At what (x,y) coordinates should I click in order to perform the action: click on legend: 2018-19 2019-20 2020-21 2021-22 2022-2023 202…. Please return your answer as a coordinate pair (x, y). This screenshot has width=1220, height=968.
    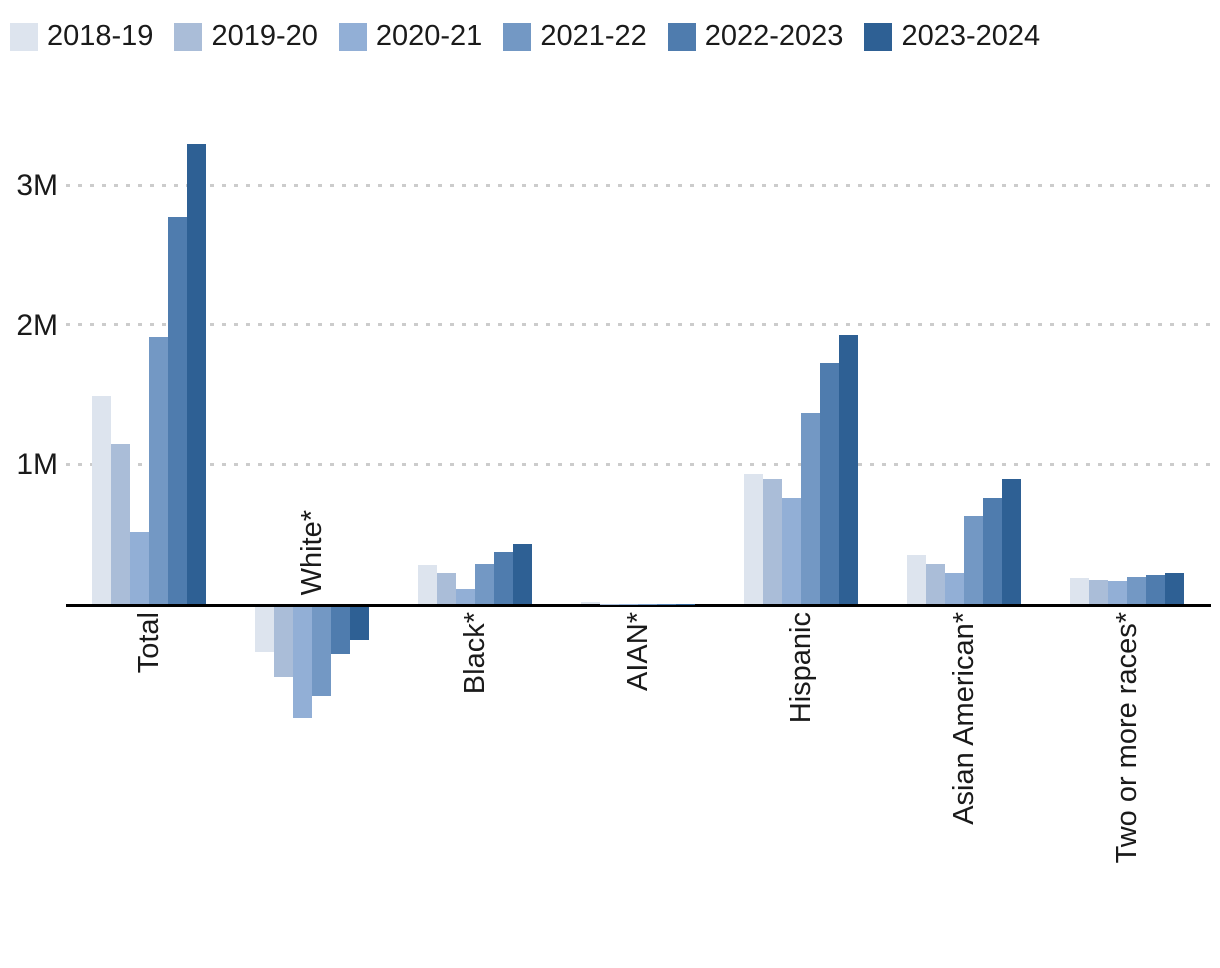
    Looking at the image, I should click on (525, 36).